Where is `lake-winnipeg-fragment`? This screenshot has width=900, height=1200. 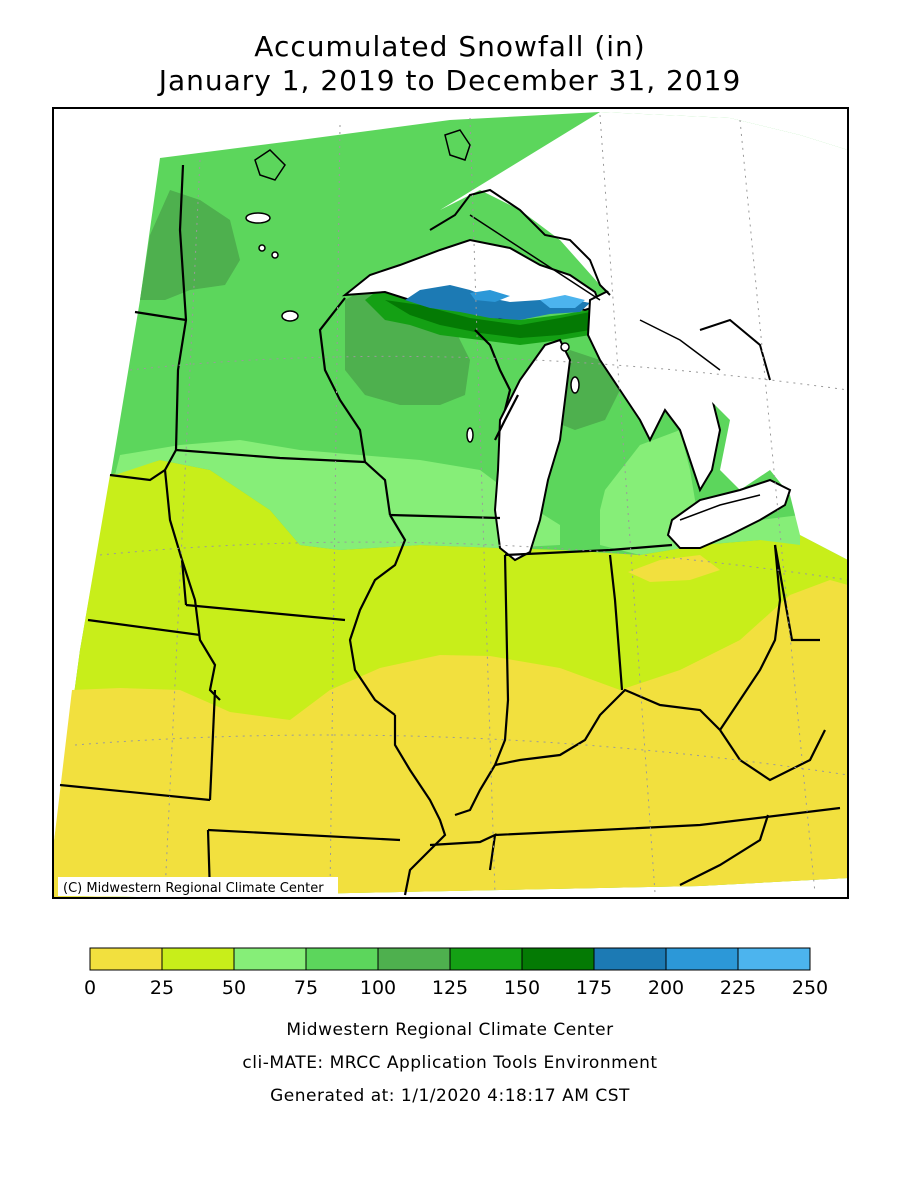
lake-winnipeg-fragment is located at coordinates (270, 165).